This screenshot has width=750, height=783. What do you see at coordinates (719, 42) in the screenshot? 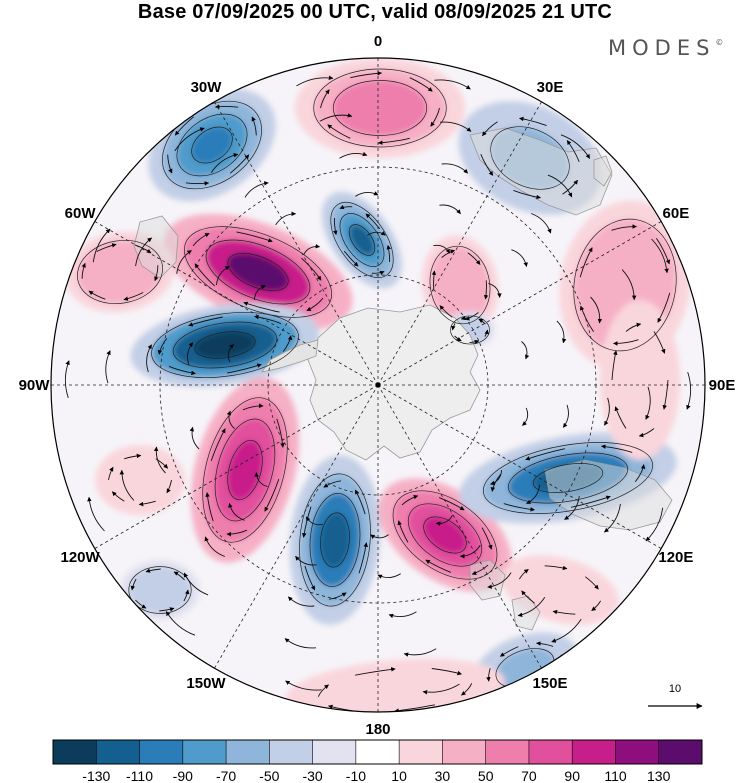
I see `copyright-mark: ©` at bounding box center [719, 42].